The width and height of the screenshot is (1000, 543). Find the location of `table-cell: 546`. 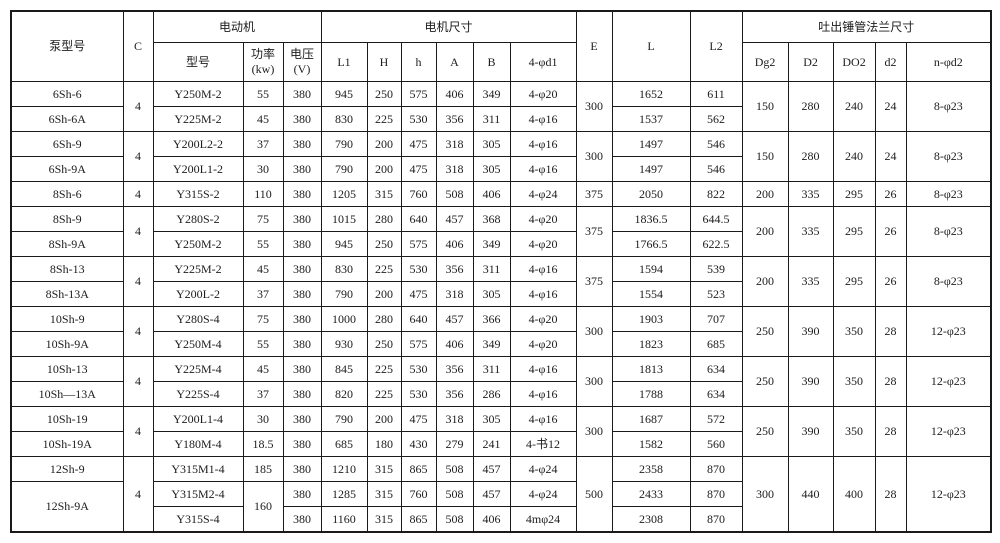

table-cell: 546 is located at coordinates (716, 169).